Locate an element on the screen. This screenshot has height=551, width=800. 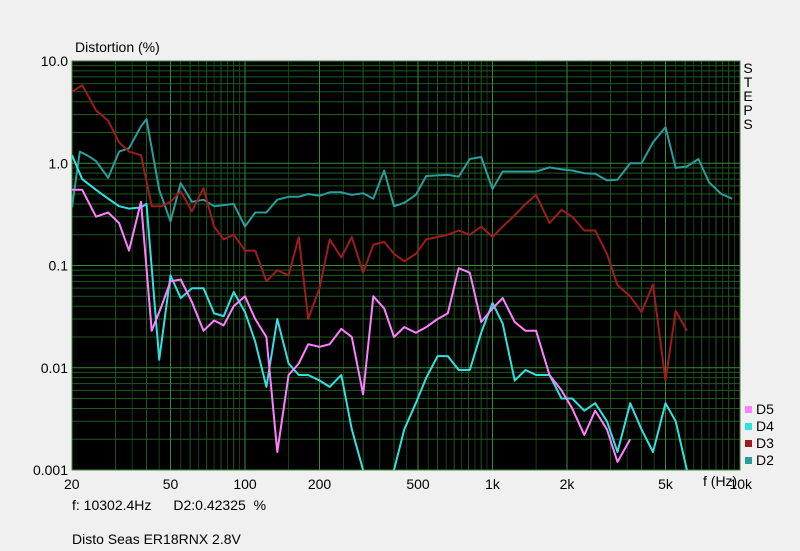
x-tick-label: 200 is located at coordinates (320, 484).